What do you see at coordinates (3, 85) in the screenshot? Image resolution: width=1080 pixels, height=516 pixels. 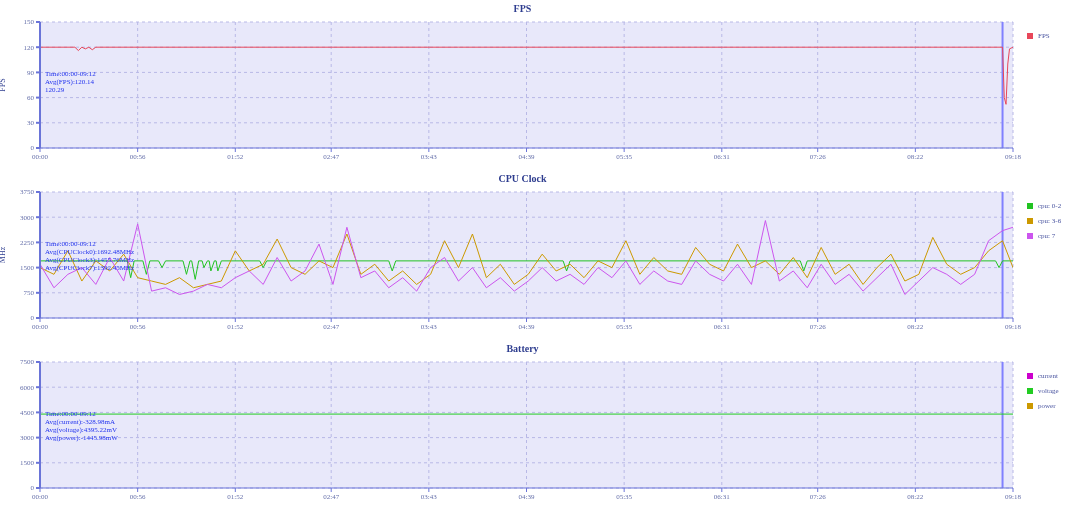 I see `y-axis-title: FPS` at bounding box center [3, 85].